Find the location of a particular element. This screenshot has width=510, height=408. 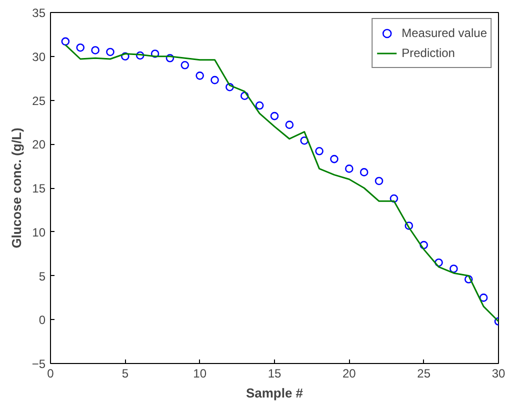

x-tick-label: 10 is located at coordinates (200, 373).